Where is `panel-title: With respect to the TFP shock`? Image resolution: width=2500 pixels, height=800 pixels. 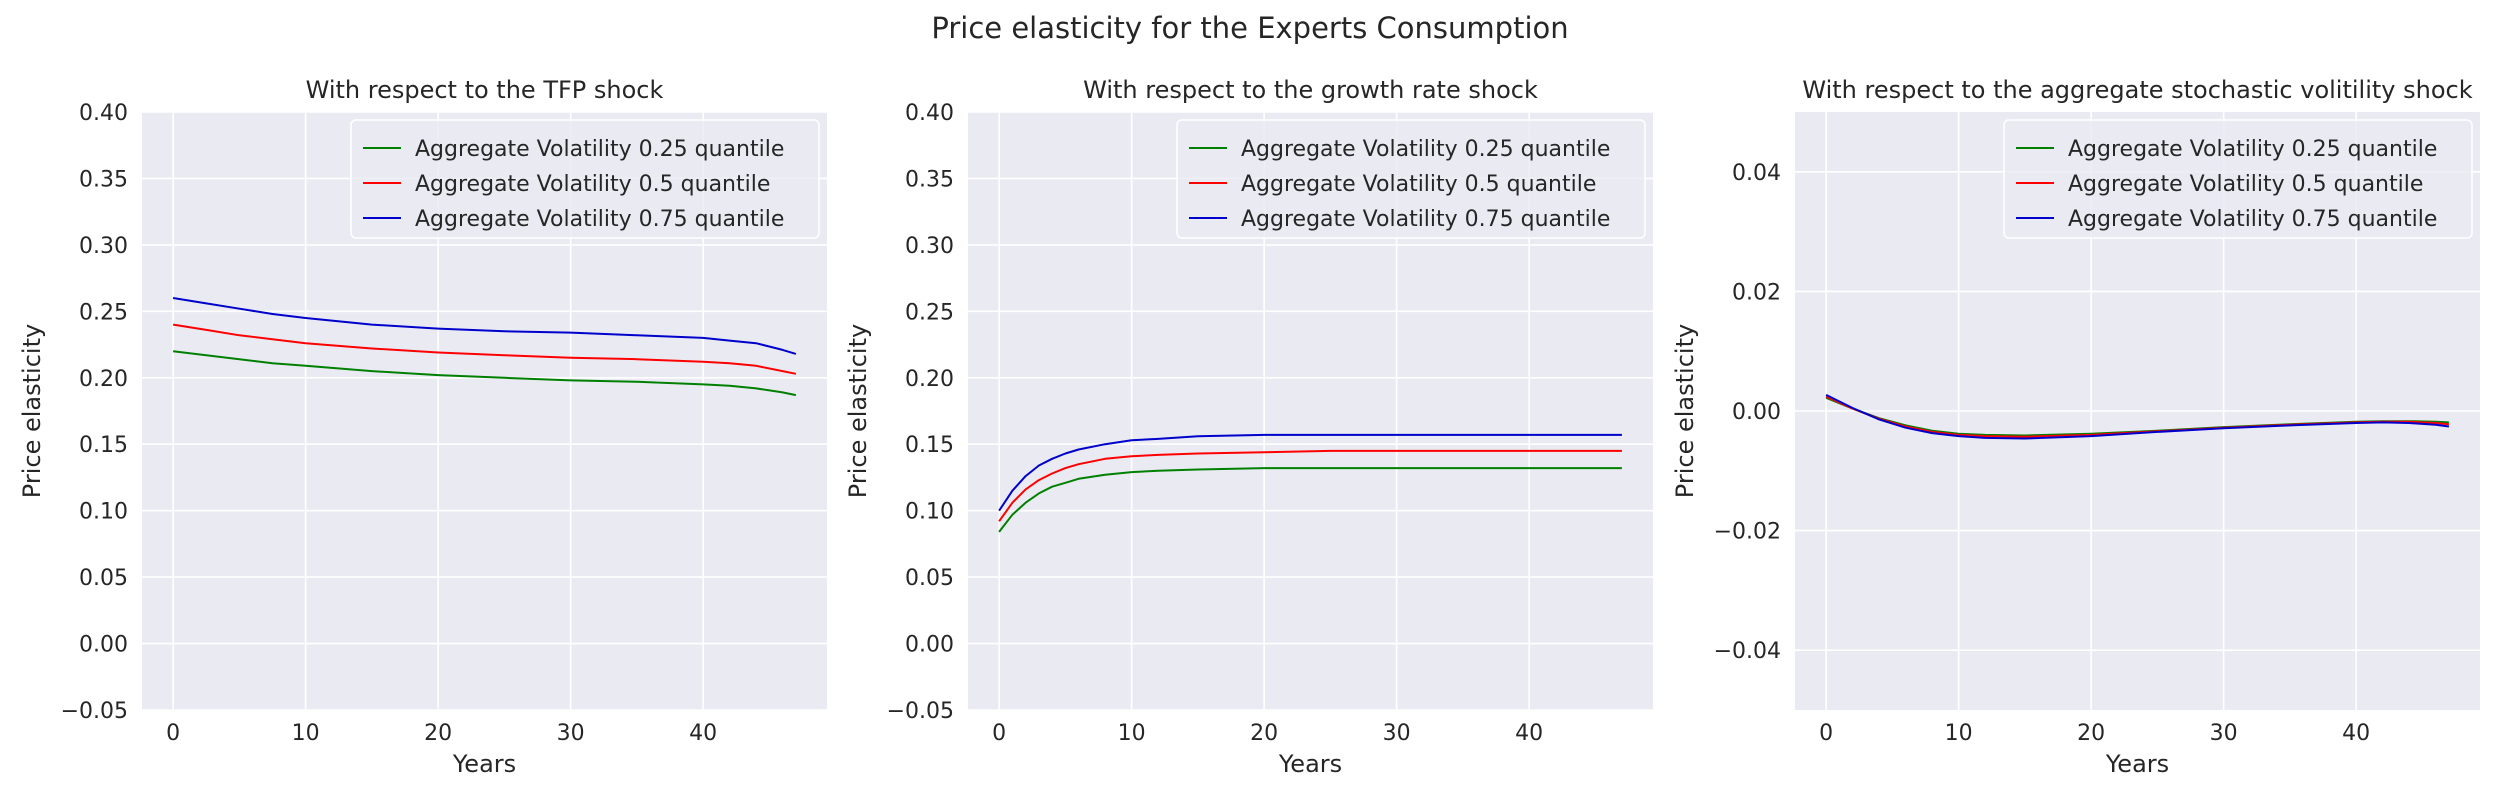 panel-title: With respect to the TFP shock is located at coordinates (485, 90).